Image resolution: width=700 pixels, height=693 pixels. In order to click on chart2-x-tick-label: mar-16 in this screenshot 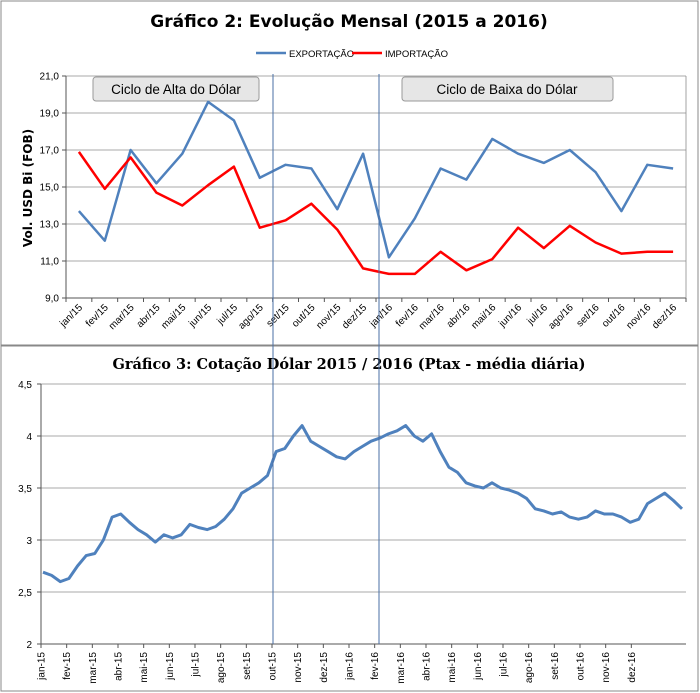, I will do `click(401, 668)`.